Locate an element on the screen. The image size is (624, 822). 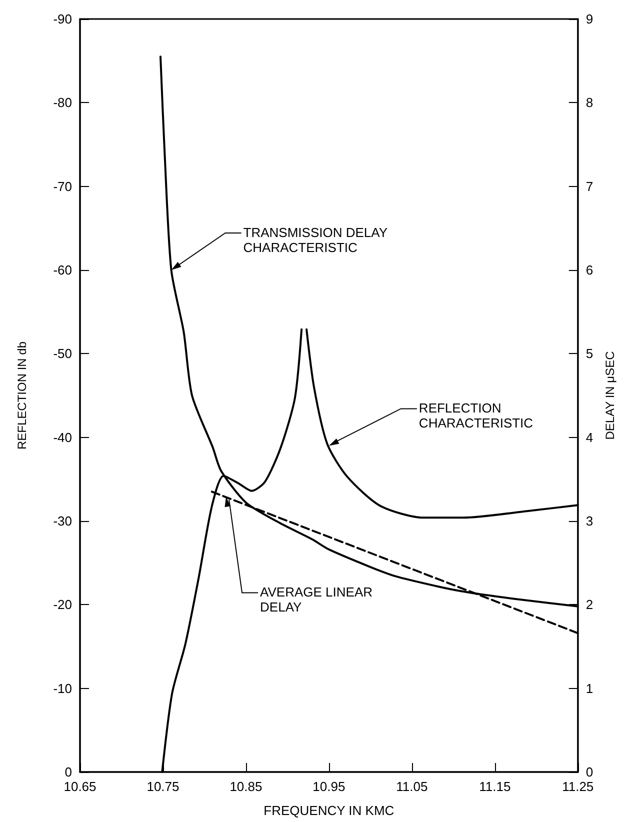
x-tick-label: 10.95 is located at coordinates (329, 786).